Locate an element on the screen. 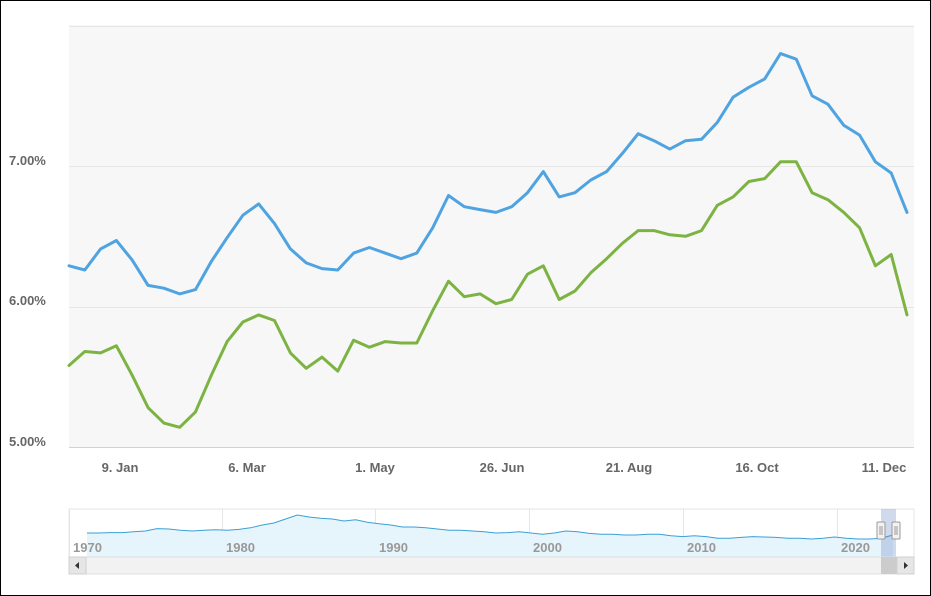 This screenshot has height=596, width=931. x-tick-label: 16. Oct is located at coordinates (757, 467).